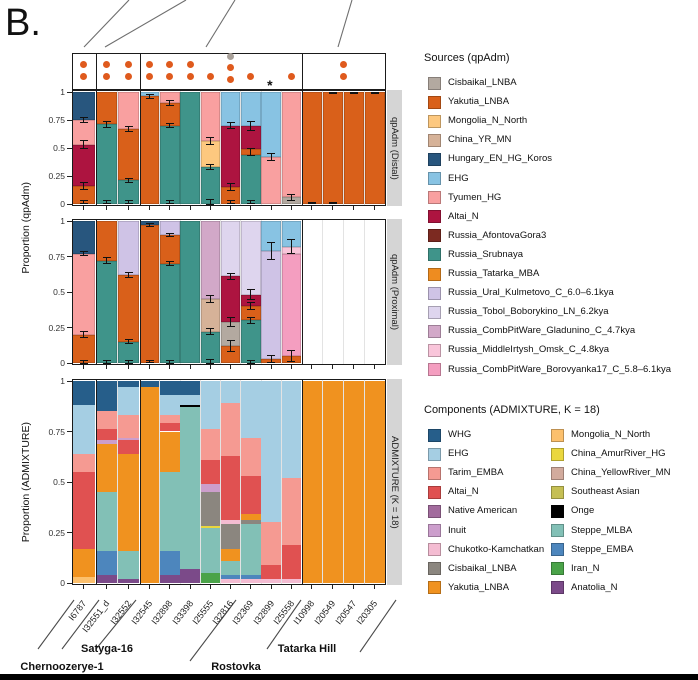  Describe the element at coordinates (62, 221) in the screenshot. I see `y-tick-label: 1` at that location.